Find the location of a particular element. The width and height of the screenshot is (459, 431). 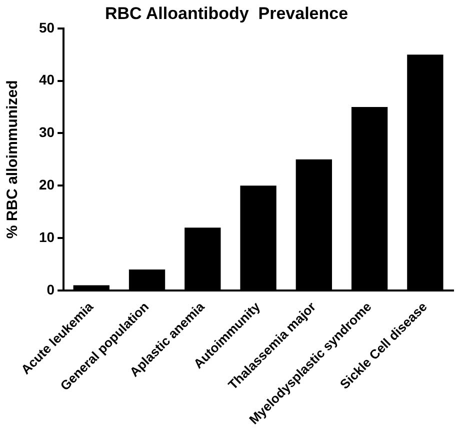

y-tick-label: 0 is located at coordinates (50, 289).